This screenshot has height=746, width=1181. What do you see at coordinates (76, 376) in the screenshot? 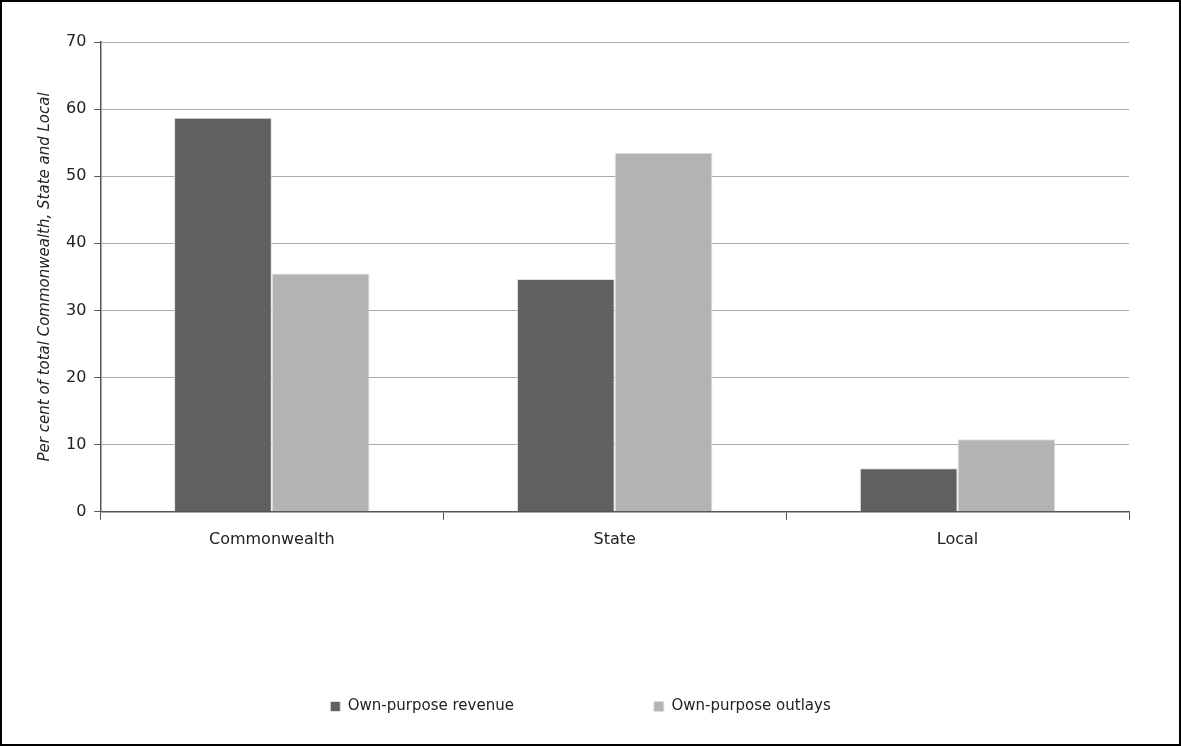
I see `y-tick-label: 20` at bounding box center [76, 376].